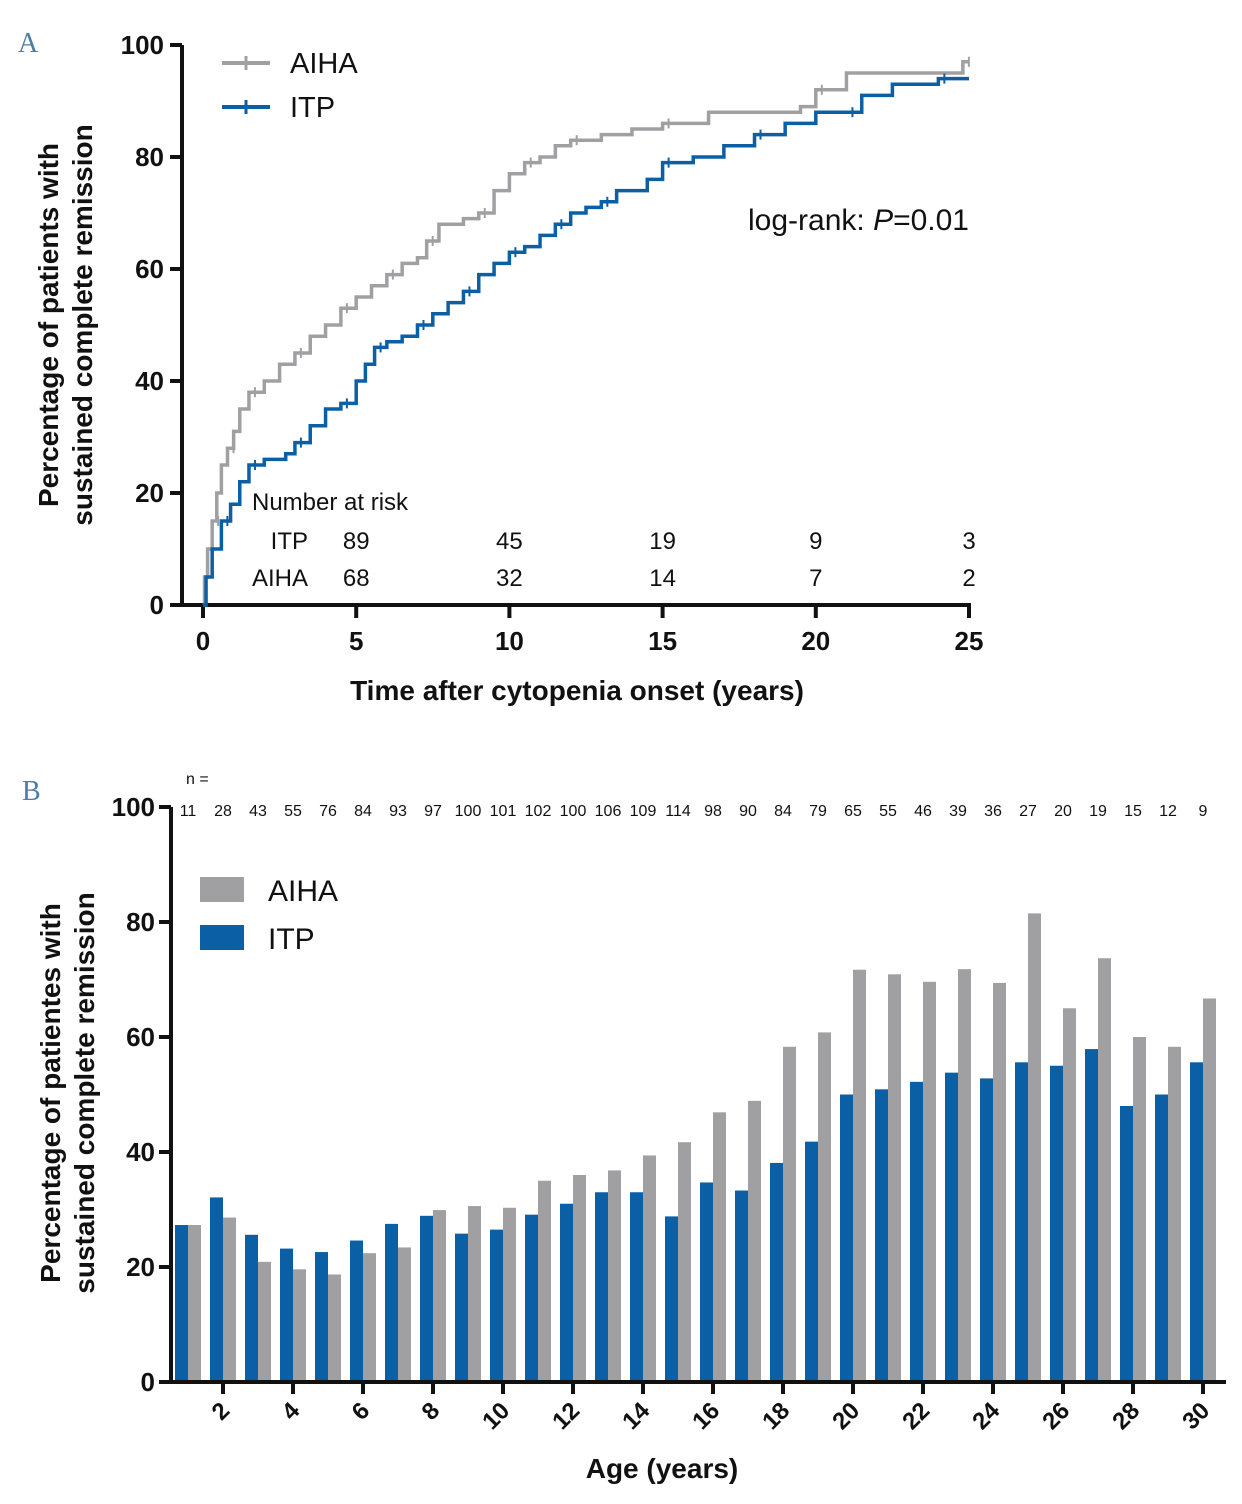 The width and height of the screenshot is (1242, 1504). Describe the element at coordinates (149, 493) in the screenshot. I see `panel-a-y-tick-label: 20` at that location.